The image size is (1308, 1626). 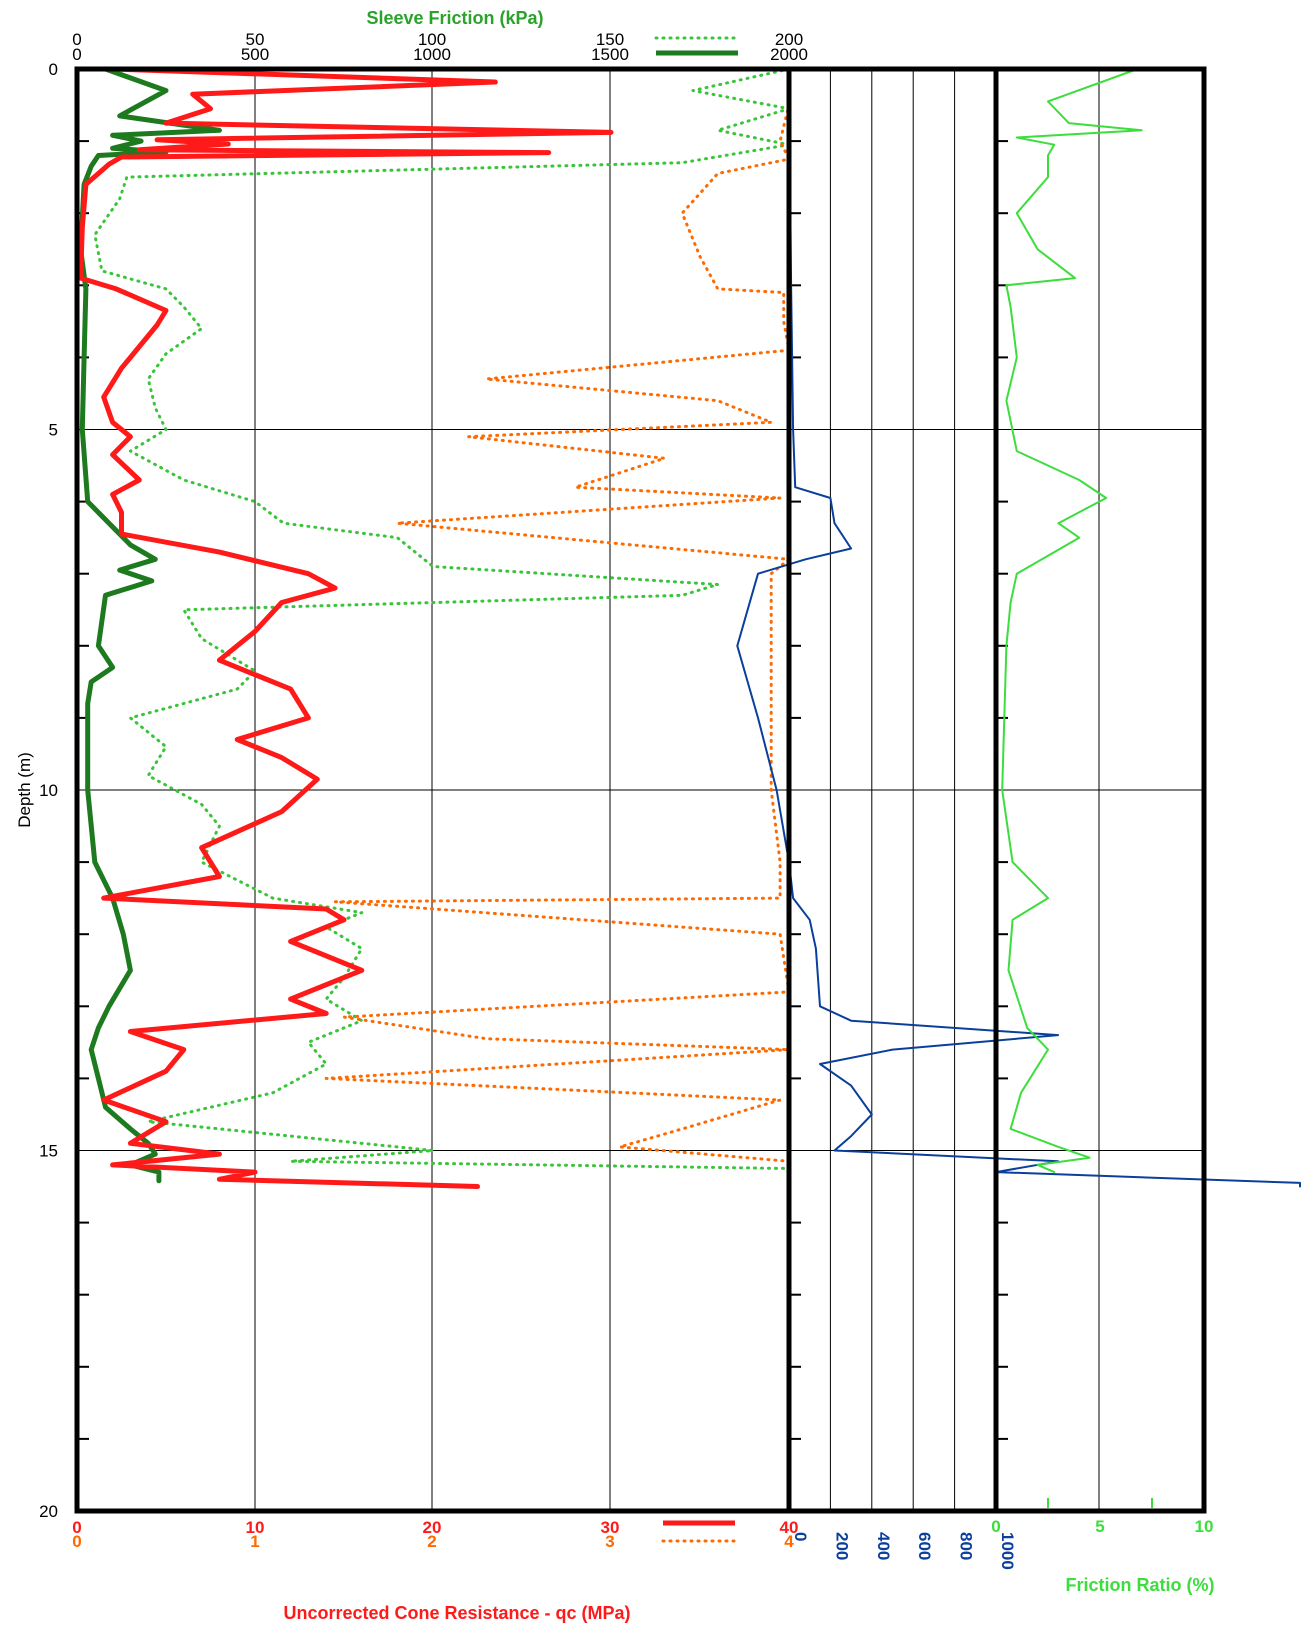 I want to click on pore-tick-label: 400, so click(x=883, y=1546).